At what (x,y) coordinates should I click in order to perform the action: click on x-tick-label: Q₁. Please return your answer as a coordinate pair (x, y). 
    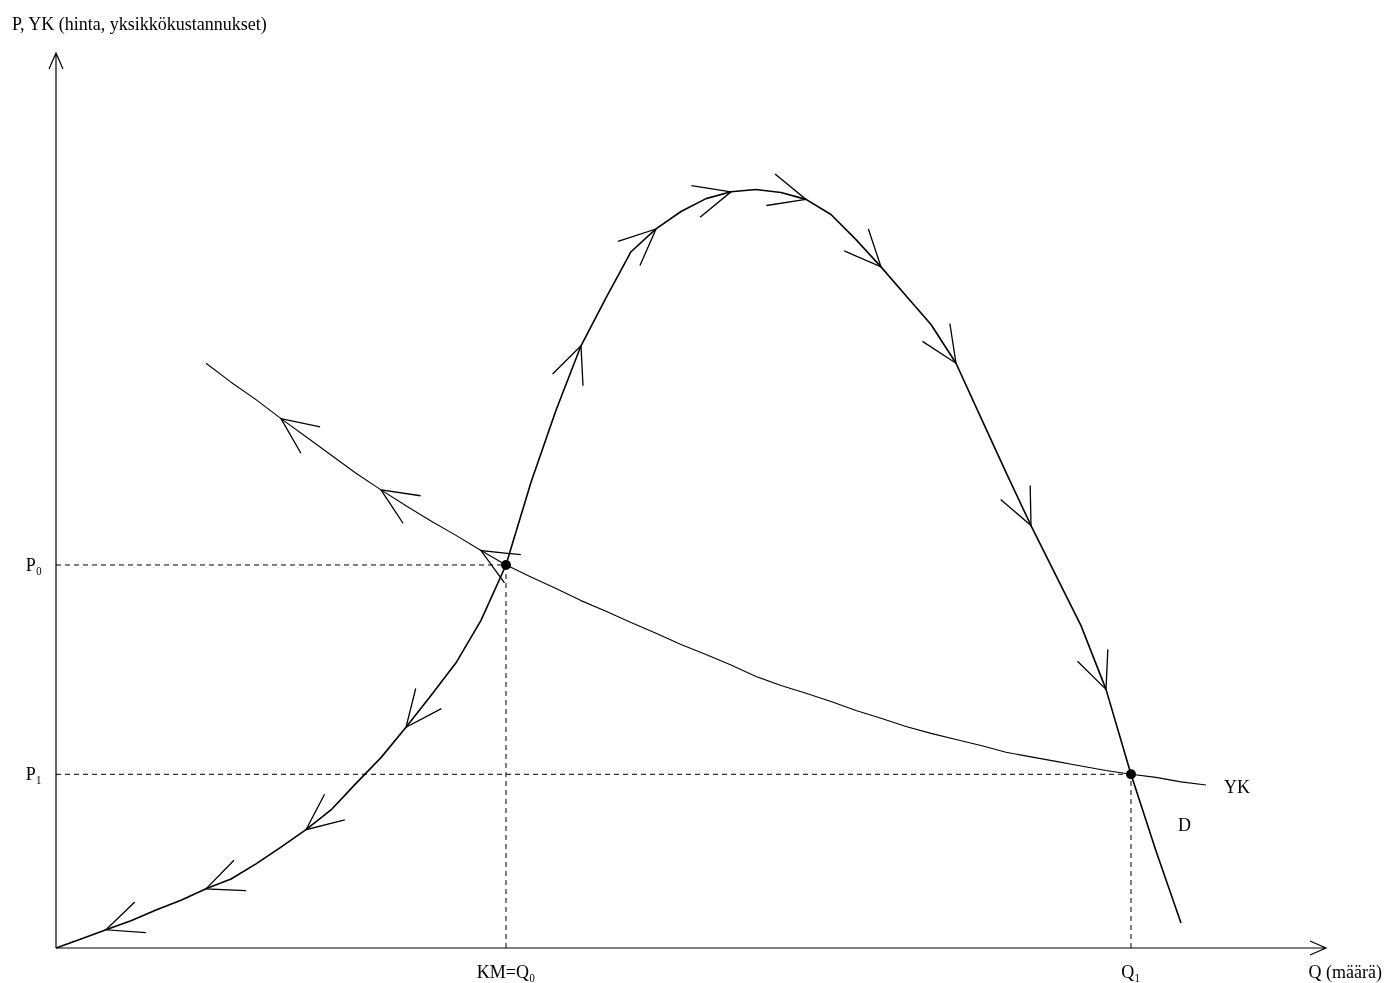
    Looking at the image, I should click on (1131, 972).